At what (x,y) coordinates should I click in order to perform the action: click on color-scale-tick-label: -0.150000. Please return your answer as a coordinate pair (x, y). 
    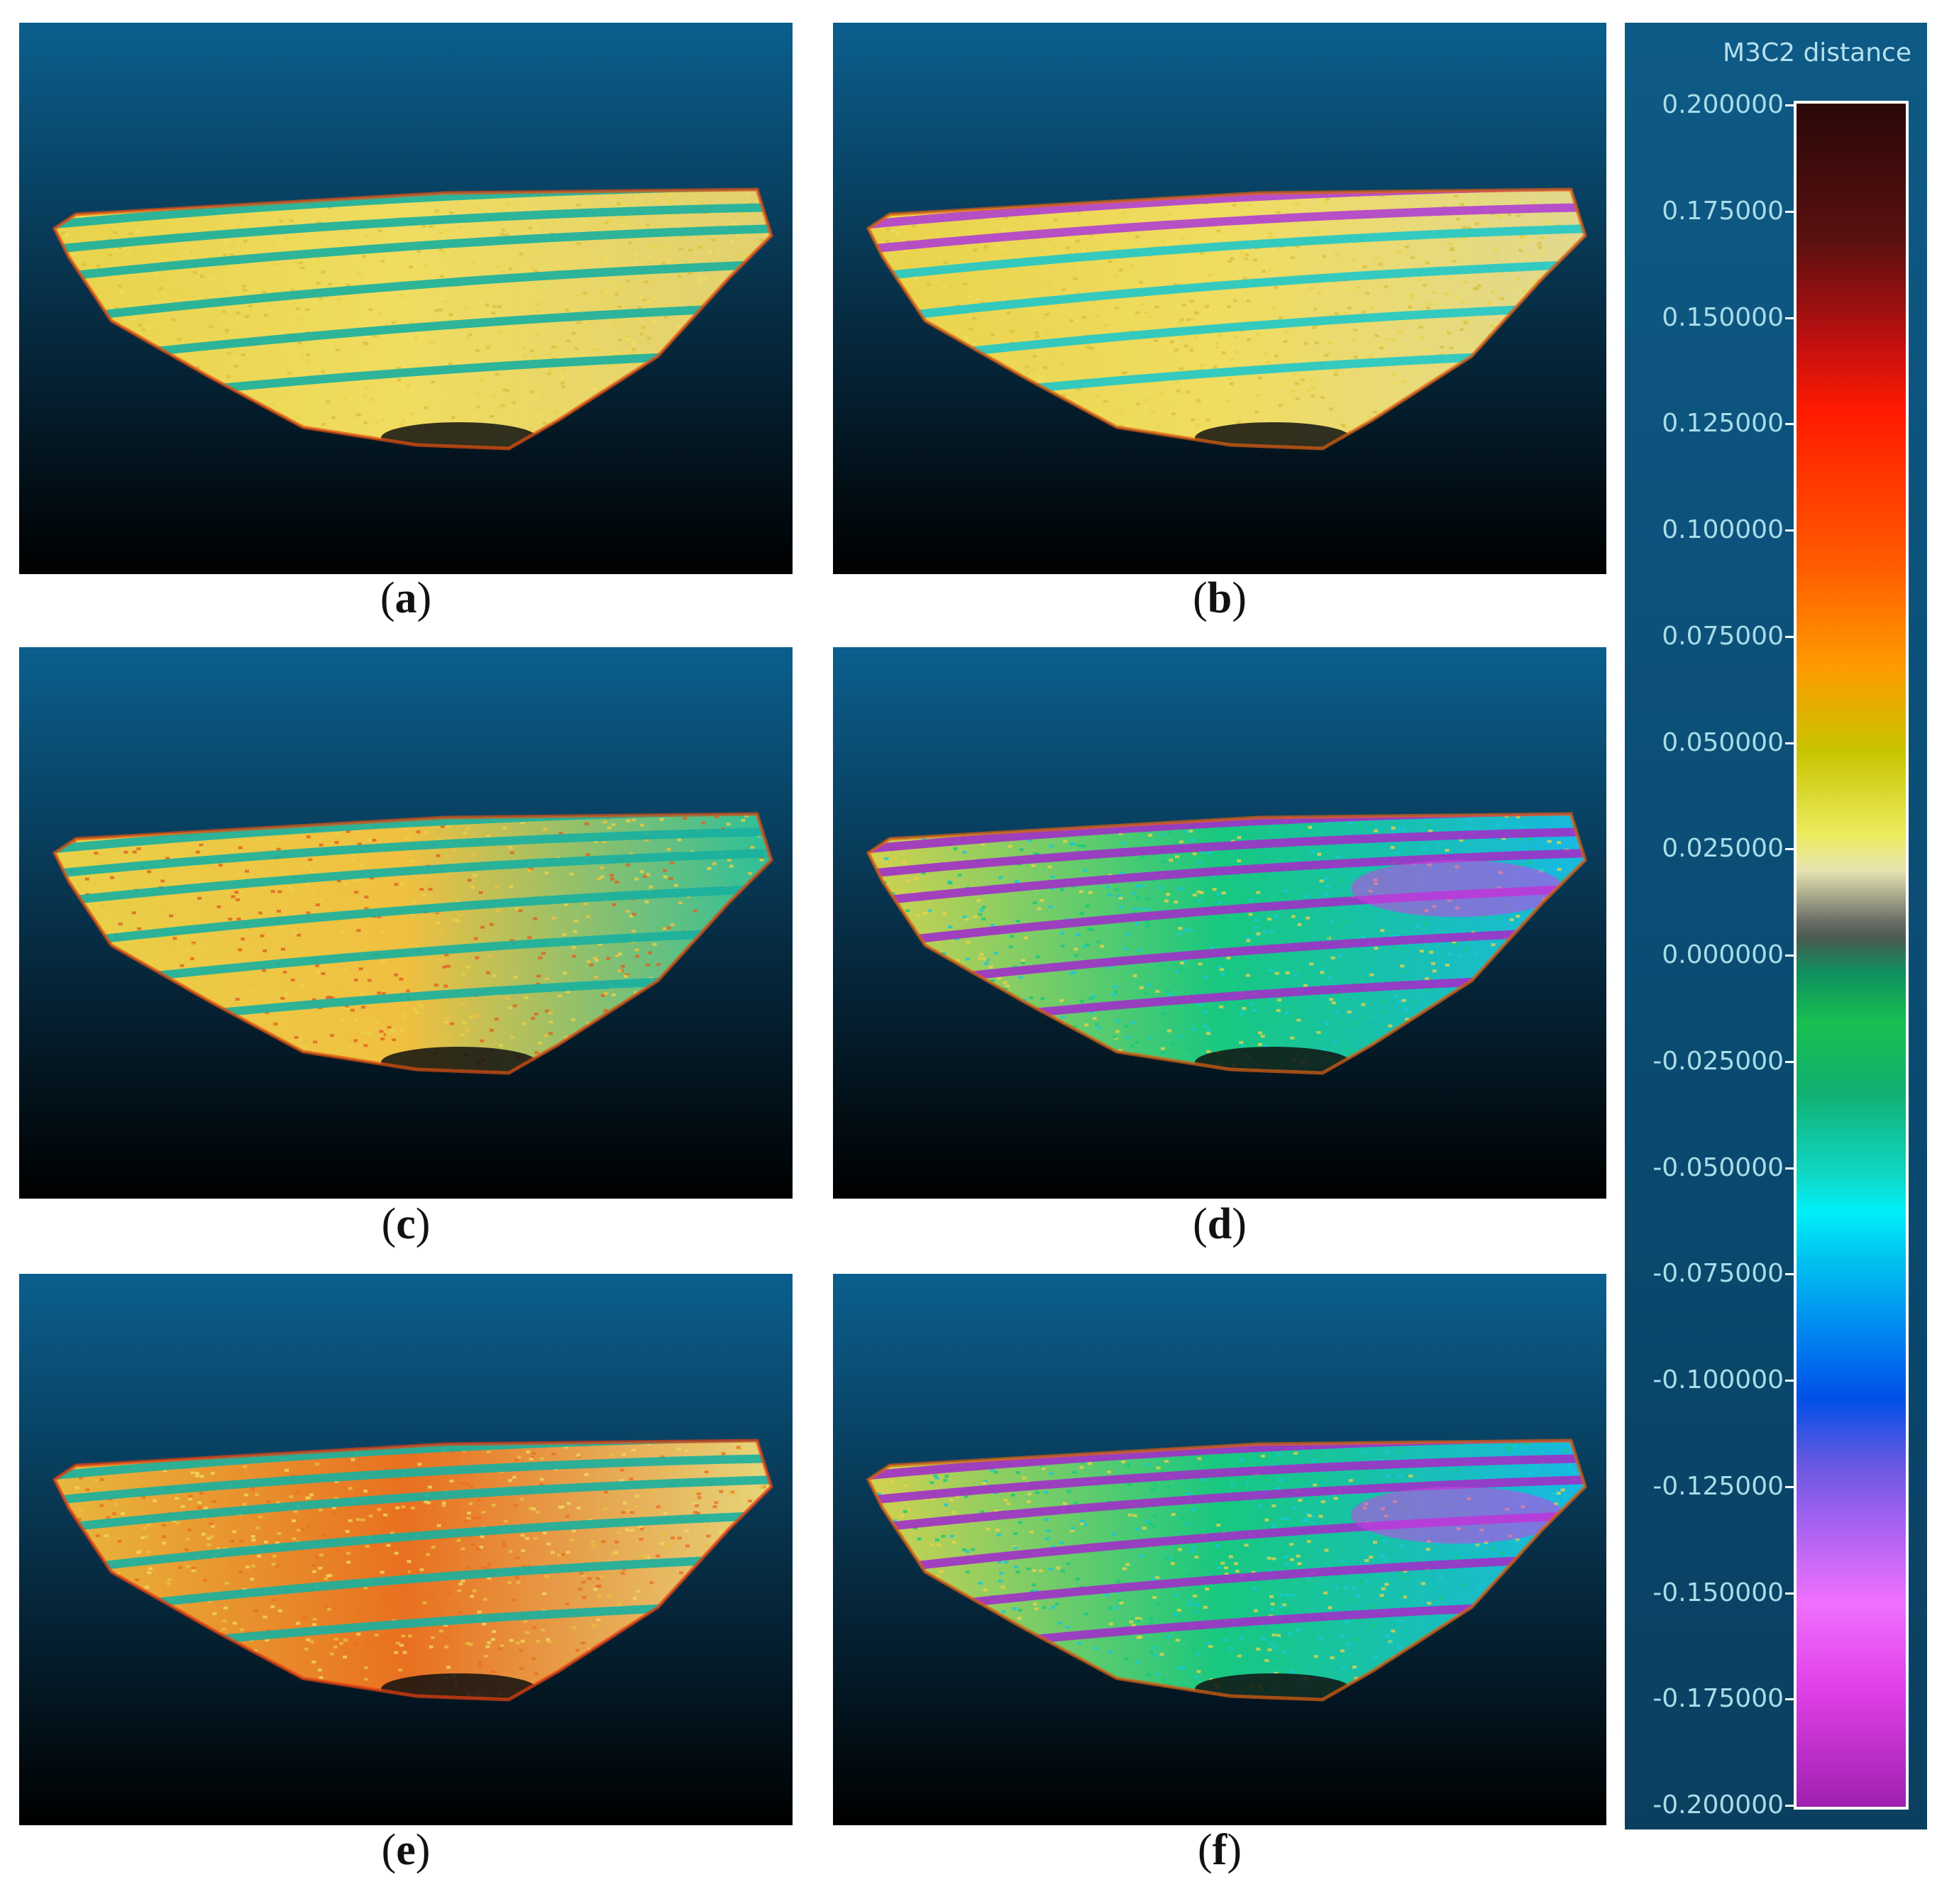
    Looking at the image, I should click on (1718, 1593).